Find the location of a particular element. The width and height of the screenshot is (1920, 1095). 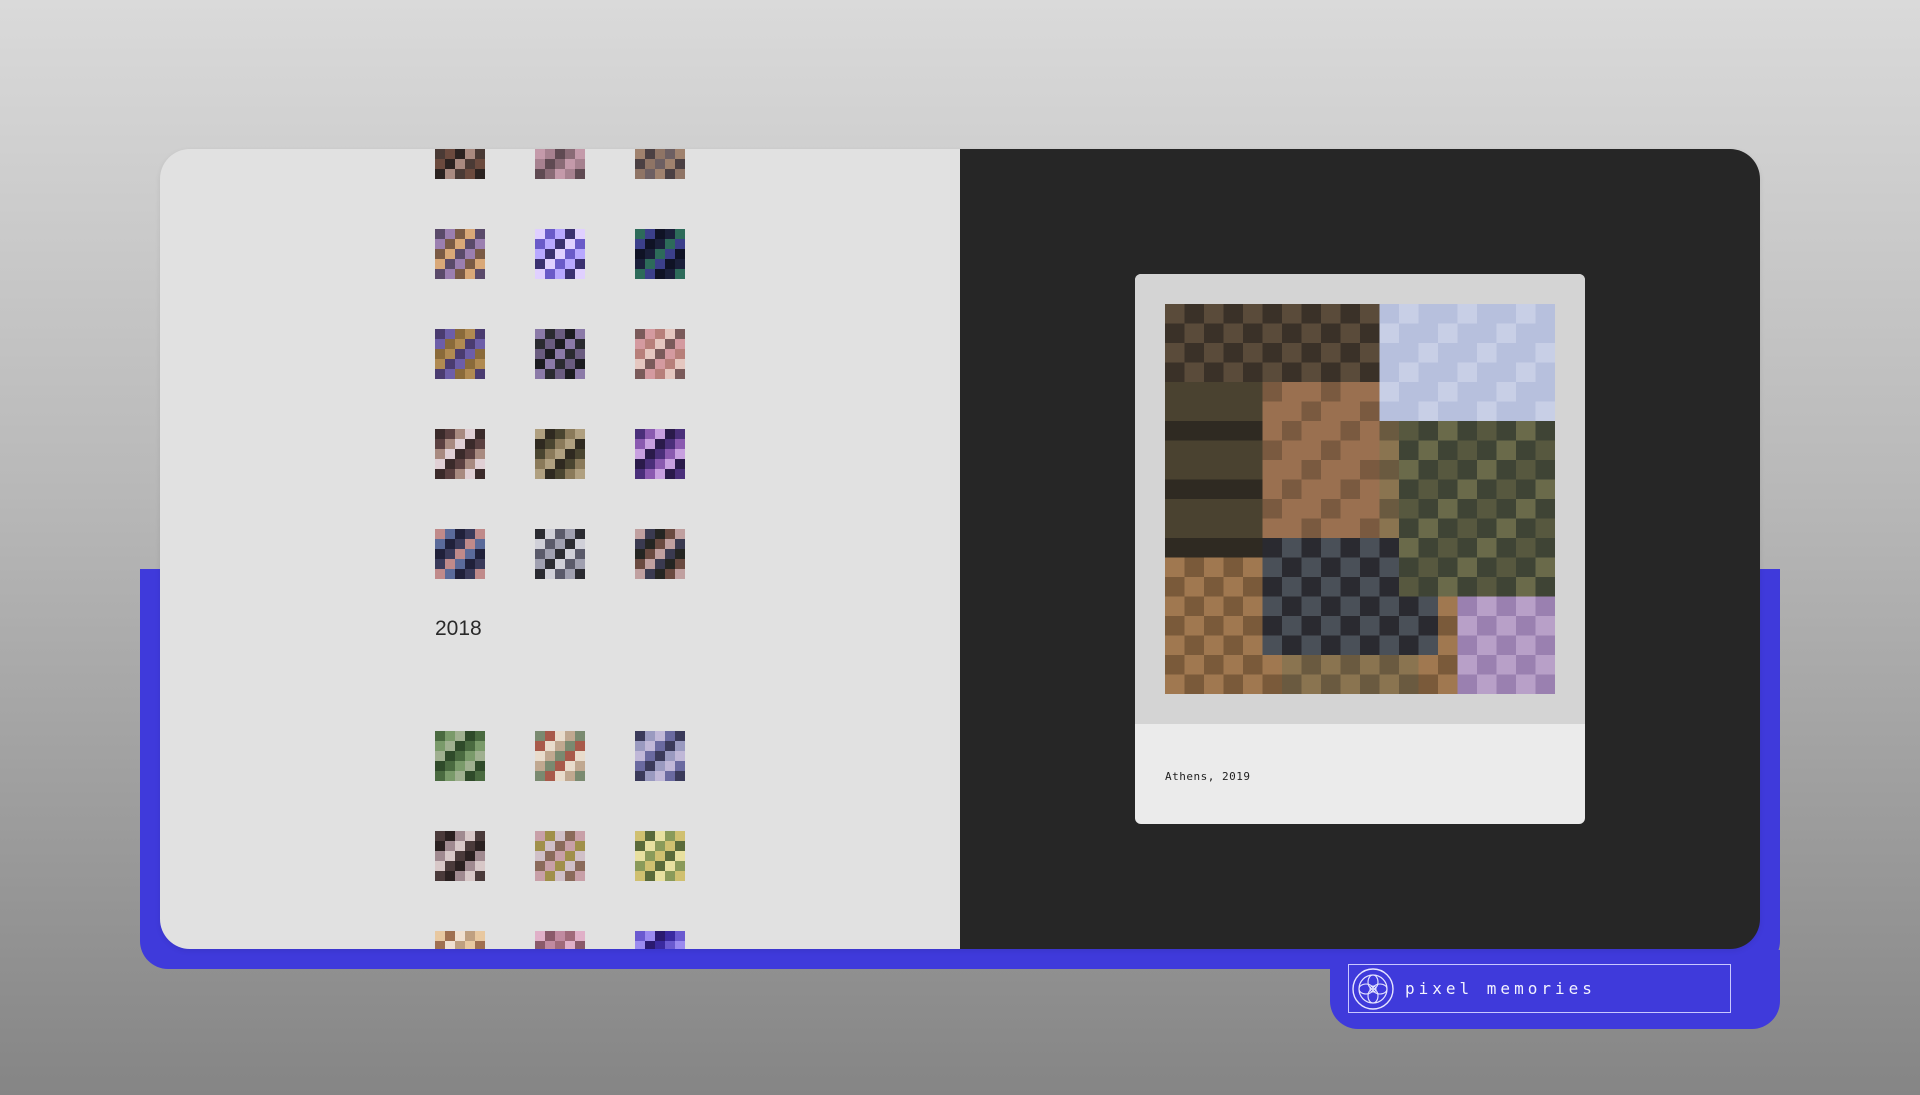

brand-badge: pixel memories is located at coordinates (1539, 988).